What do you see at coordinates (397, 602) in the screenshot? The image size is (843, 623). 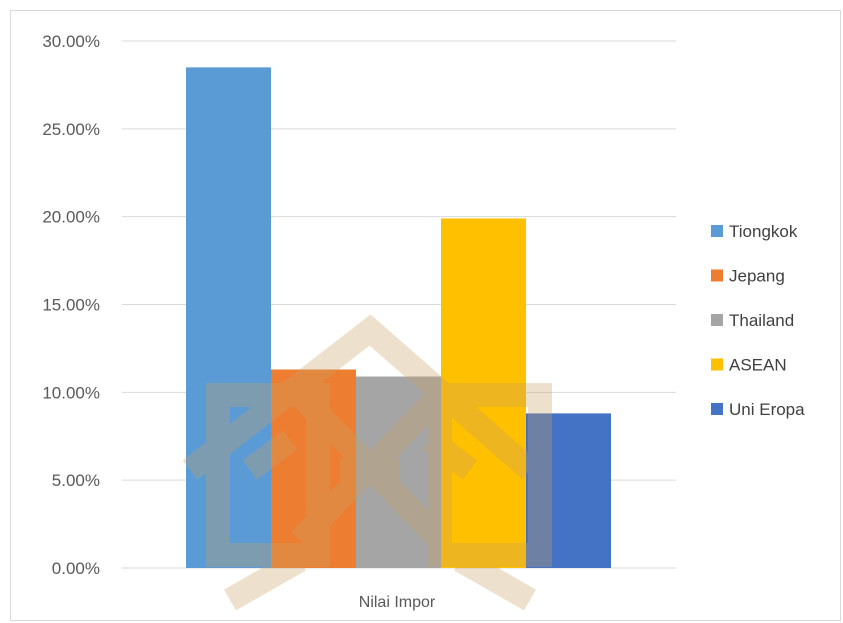 I see `x-category-label: Nilai Impor` at bounding box center [397, 602].